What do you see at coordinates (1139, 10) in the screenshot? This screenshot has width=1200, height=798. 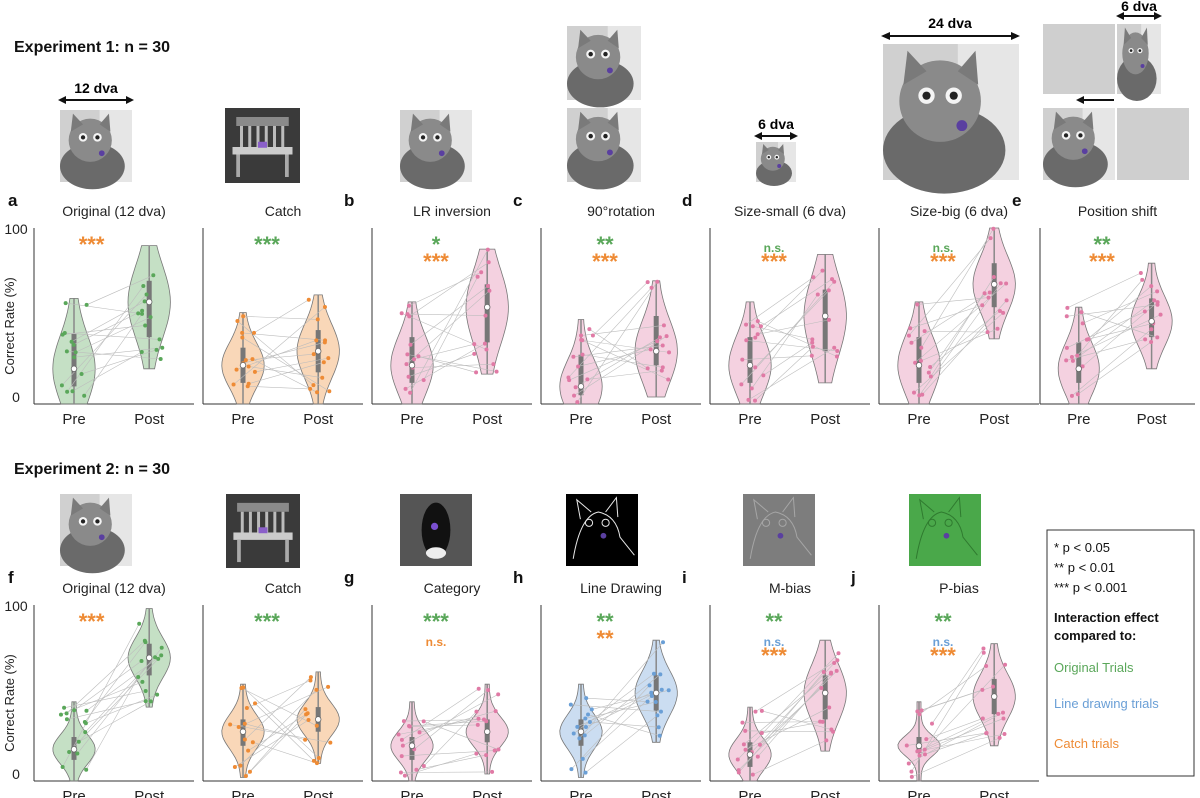 I see `dimension-6dva-shift: 6 dva` at bounding box center [1139, 10].